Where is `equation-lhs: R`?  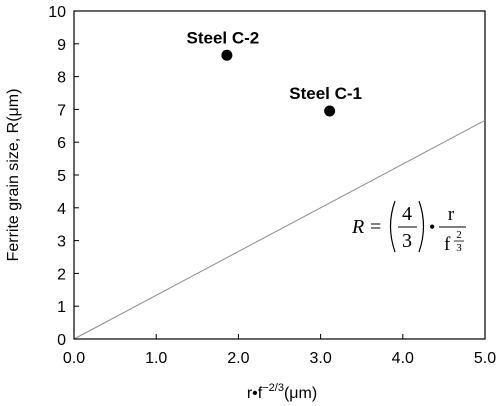
equation-lhs: R is located at coordinates (357, 227).